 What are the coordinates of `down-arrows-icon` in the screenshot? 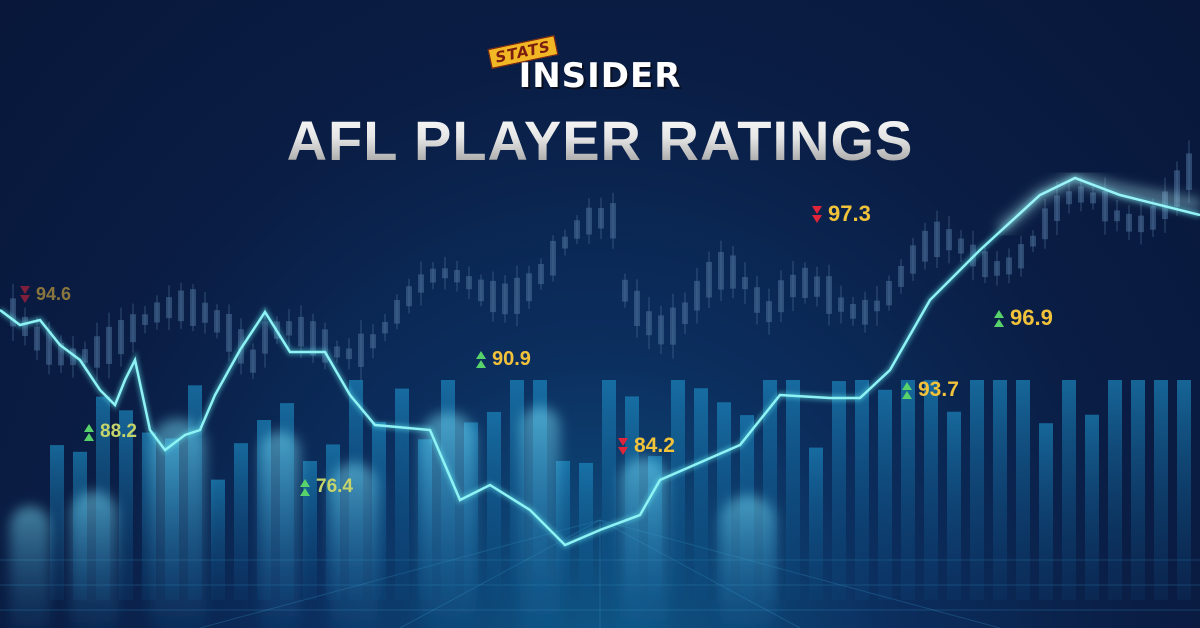 It's located at (25, 294).